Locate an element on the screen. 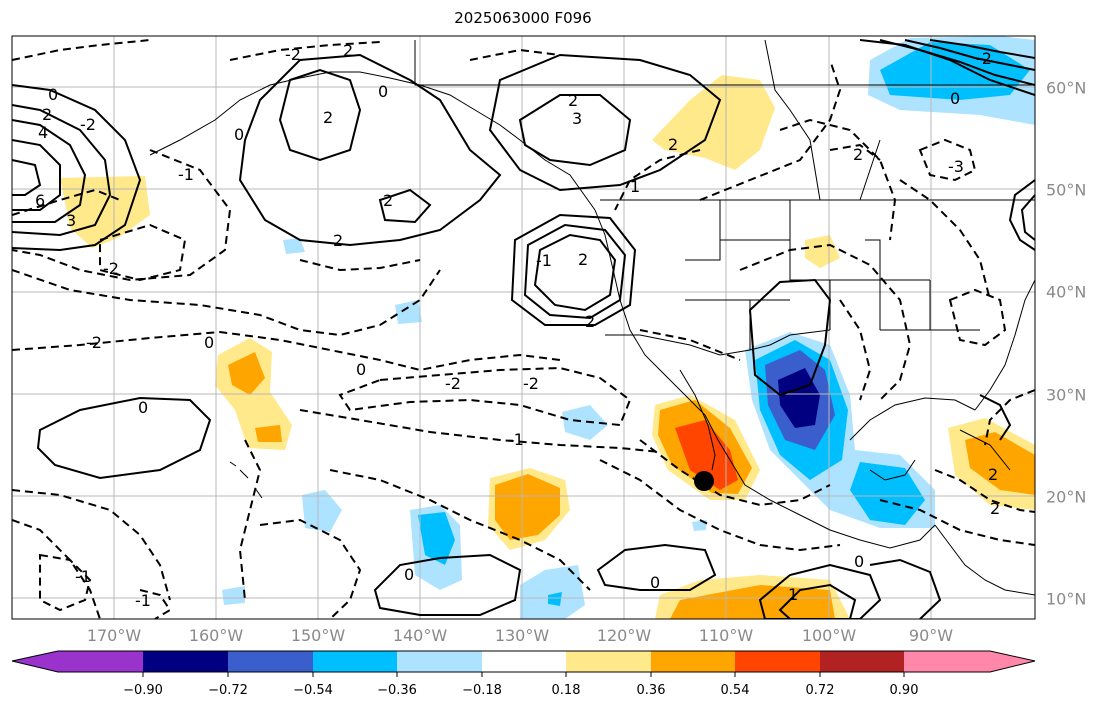  colorbar-tick-label: −0.18 is located at coordinates (482, 690).